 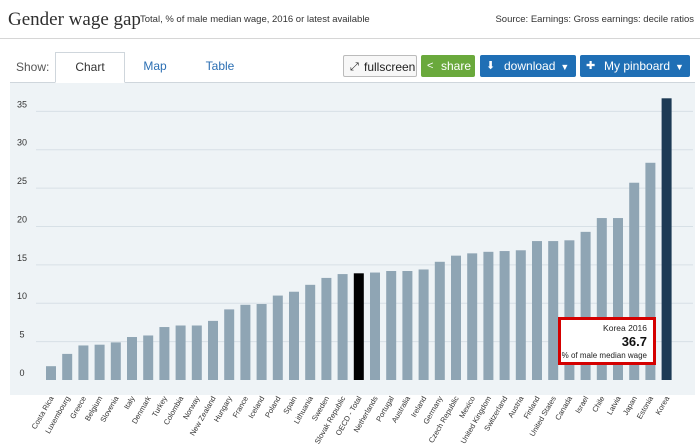 I want to click on pin-icon: ✚, so click(x=591, y=66).